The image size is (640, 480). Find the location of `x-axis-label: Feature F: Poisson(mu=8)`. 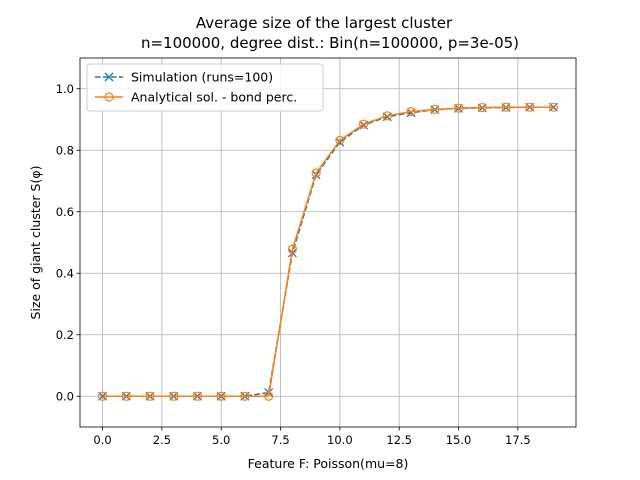

x-axis-label: Feature F: Poisson(mu=8) is located at coordinates (328, 463).